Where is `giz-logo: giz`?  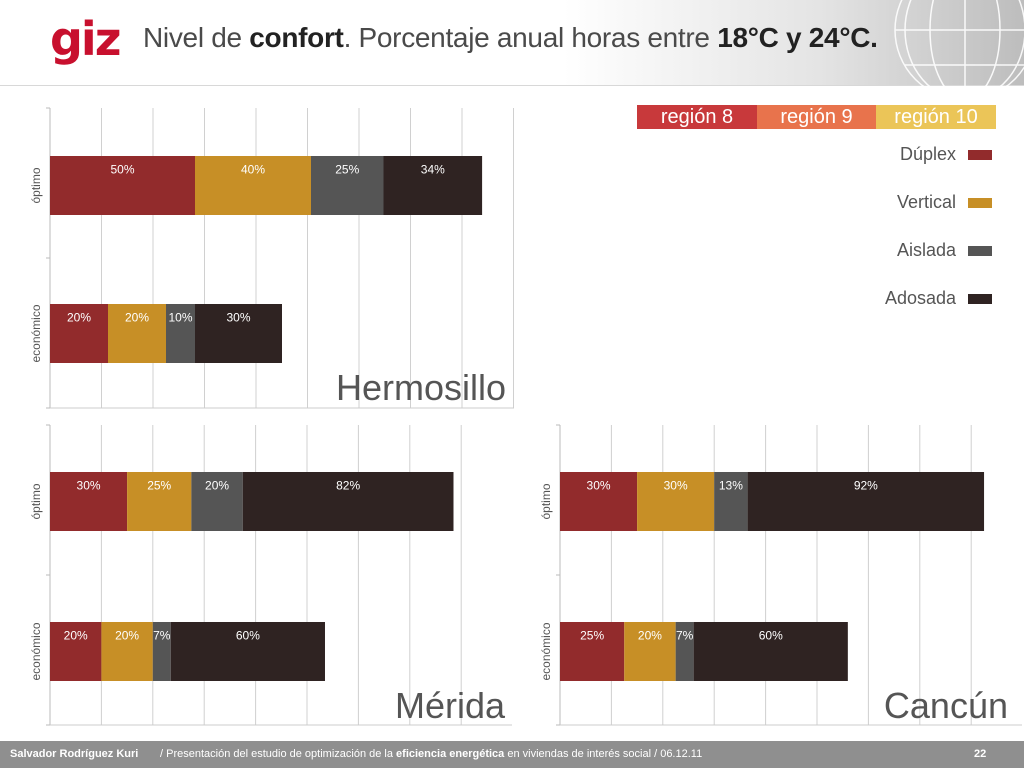 giz-logo: giz is located at coordinates (85, 39).